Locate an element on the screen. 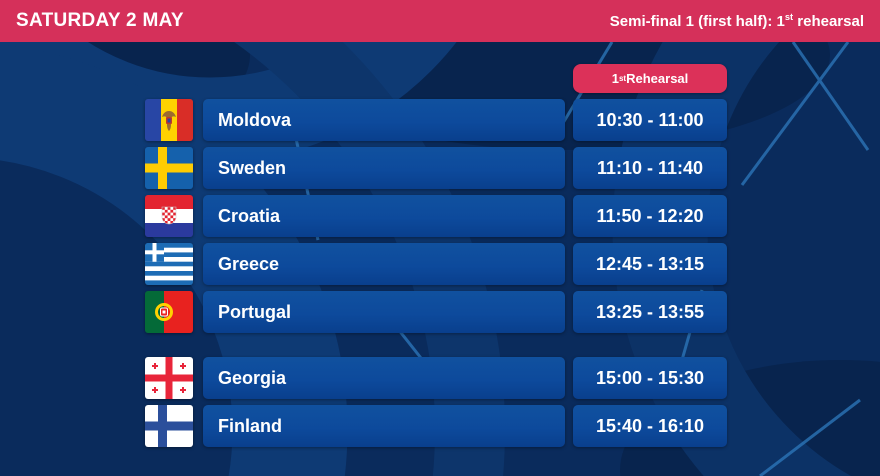 The image size is (880, 476). flag-georgia-icon is located at coordinates (169, 378).